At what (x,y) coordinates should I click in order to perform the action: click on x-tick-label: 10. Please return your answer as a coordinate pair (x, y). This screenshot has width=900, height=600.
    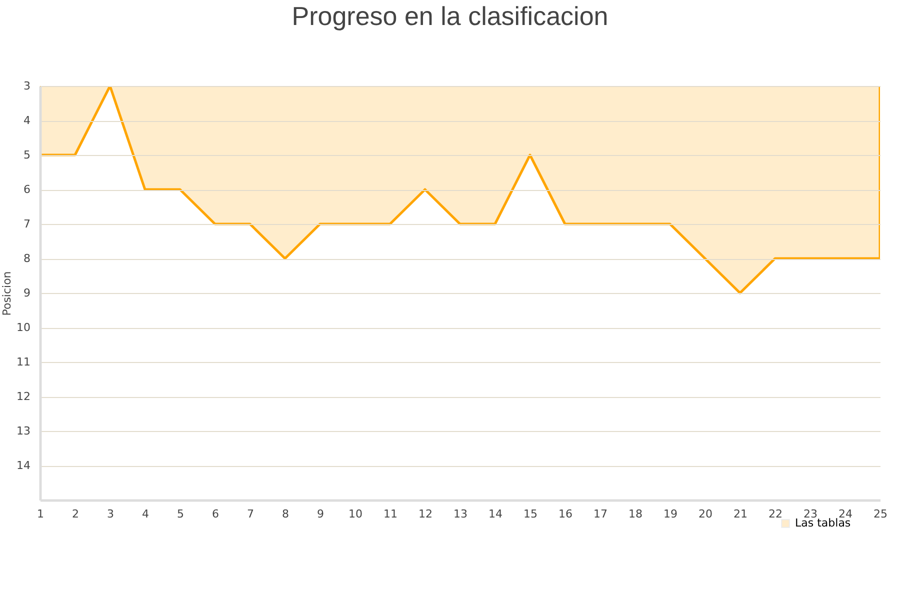
    Looking at the image, I should click on (355, 514).